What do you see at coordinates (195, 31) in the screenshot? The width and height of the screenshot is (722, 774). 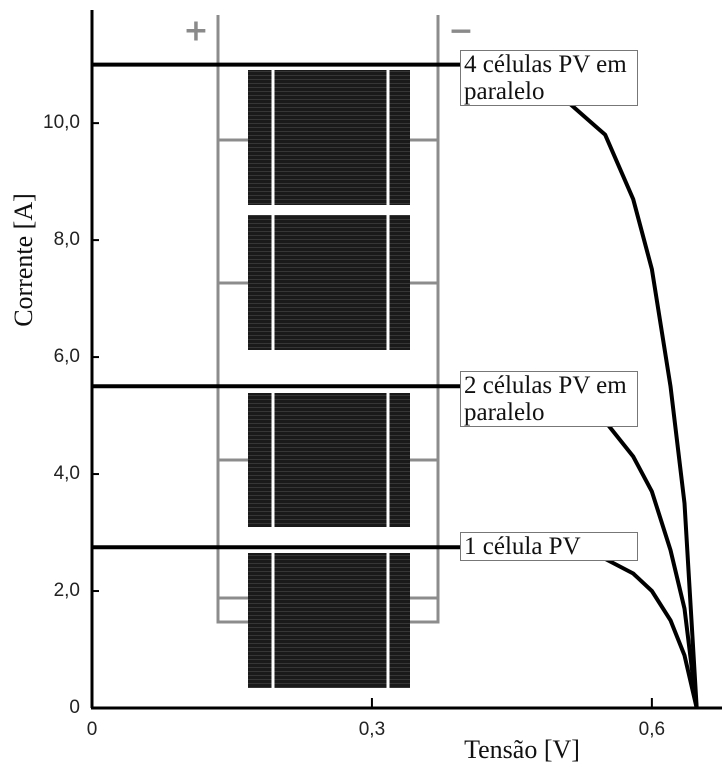 I see `plus-sign: +` at bounding box center [195, 31].